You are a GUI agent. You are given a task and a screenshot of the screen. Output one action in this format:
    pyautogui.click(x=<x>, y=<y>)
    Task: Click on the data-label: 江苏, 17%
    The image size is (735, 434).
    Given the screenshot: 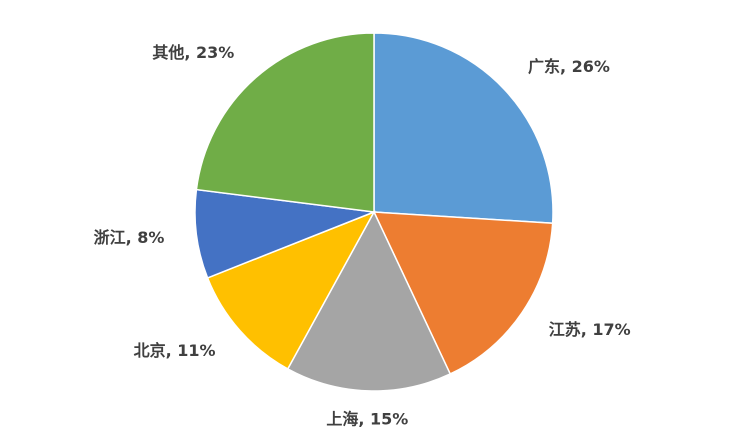 What is the action you would take?
    pyautogui.click(x=590, y=329)
    